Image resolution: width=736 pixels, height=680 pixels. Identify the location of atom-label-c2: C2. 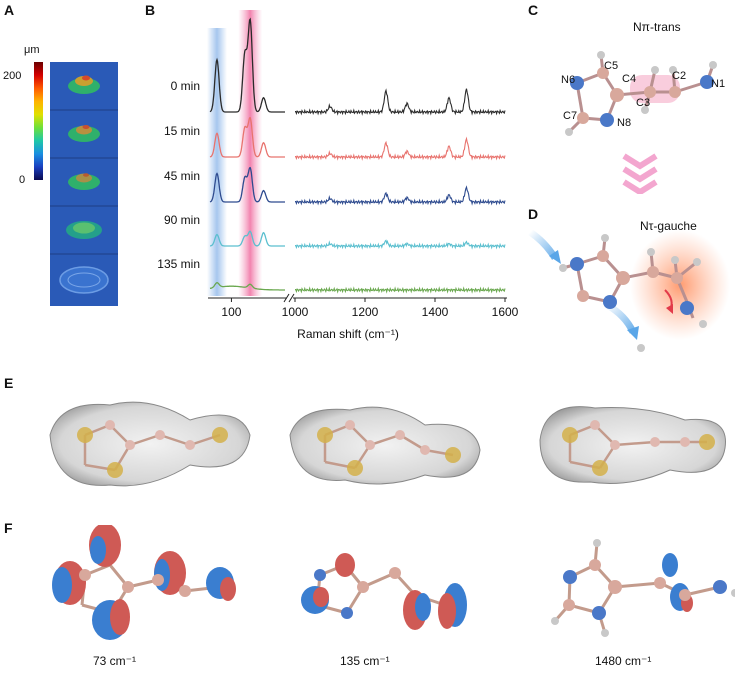
(679, 76).